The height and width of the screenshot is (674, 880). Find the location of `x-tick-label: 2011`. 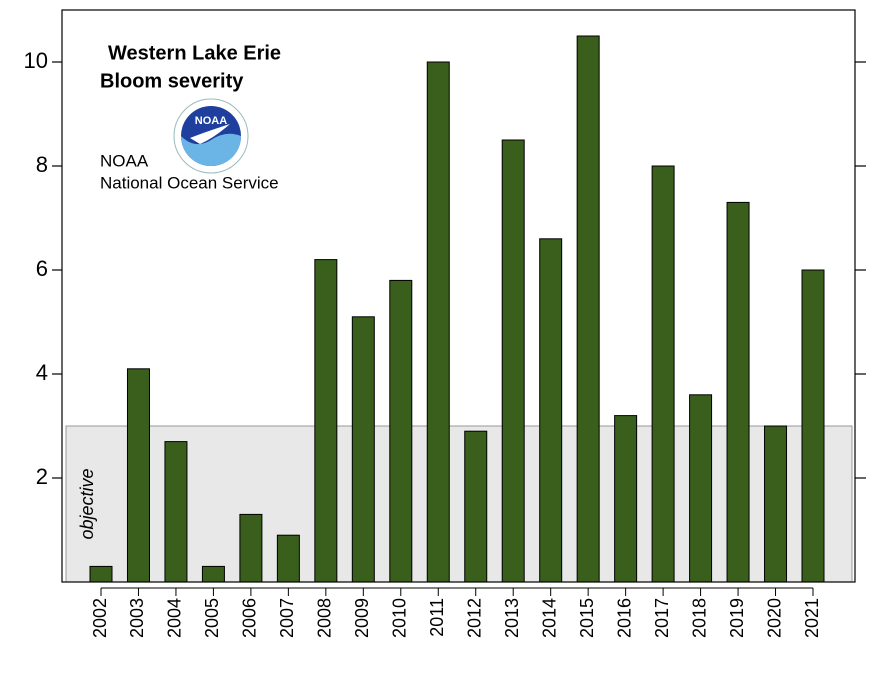

x-tick-label: 2011 is located at coordinates (437, 617).